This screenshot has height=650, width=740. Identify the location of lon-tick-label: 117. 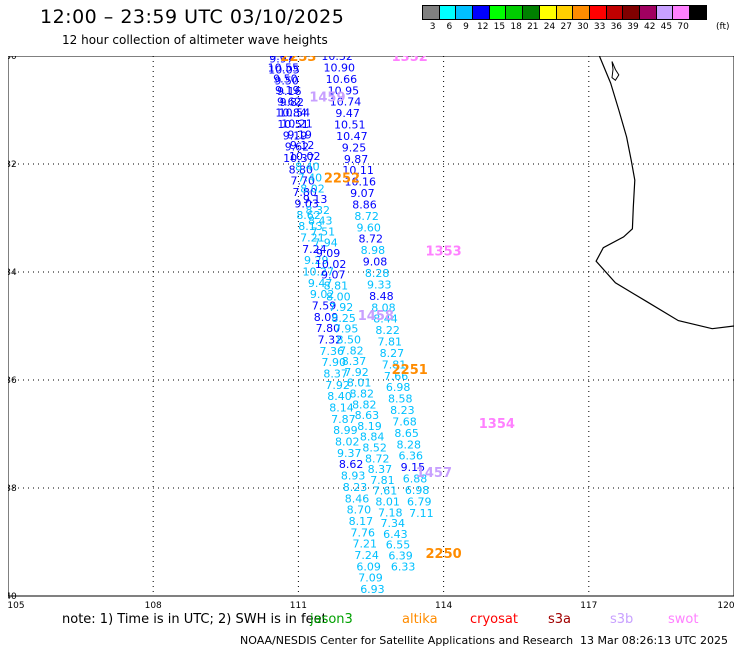
(588, 606).